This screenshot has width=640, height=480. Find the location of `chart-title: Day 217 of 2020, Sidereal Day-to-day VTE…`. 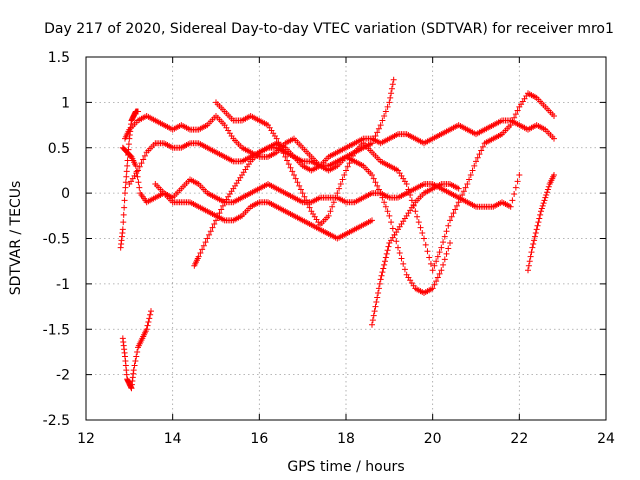

chart-title: Day 217 of 2020, Sidereal Day-to-day VTE… is located at coordinates (329, 29).